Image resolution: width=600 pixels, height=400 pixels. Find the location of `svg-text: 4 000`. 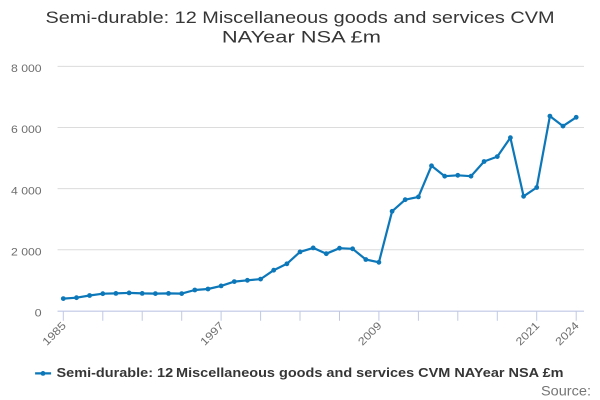

svg-text: 4 000 is located at coordinates (26, 191).